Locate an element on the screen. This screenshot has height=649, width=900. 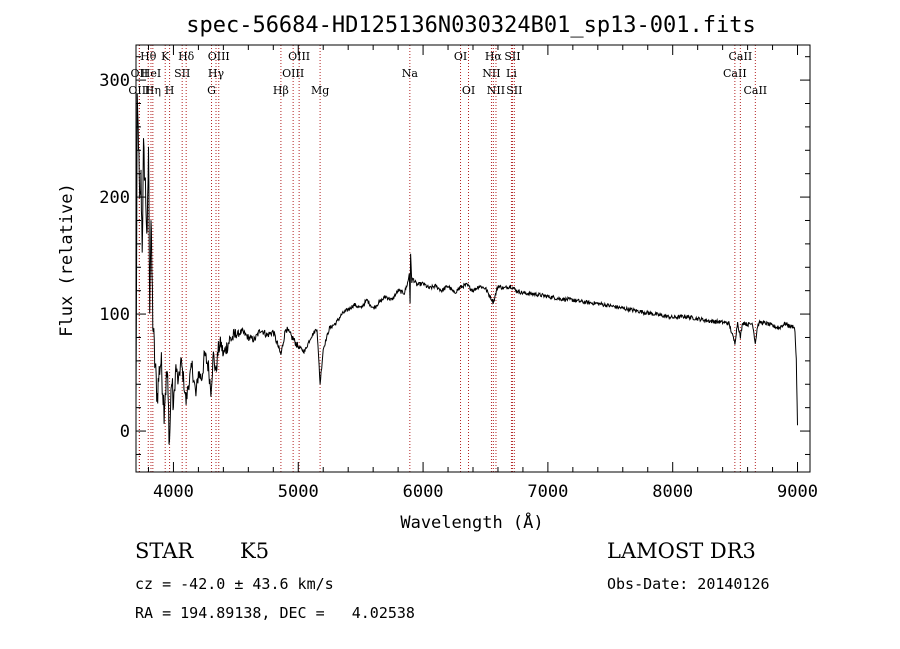
sky-coordinates: RA = 194.89138, DEC = 4.02538 is located at coordinates (275, 613).